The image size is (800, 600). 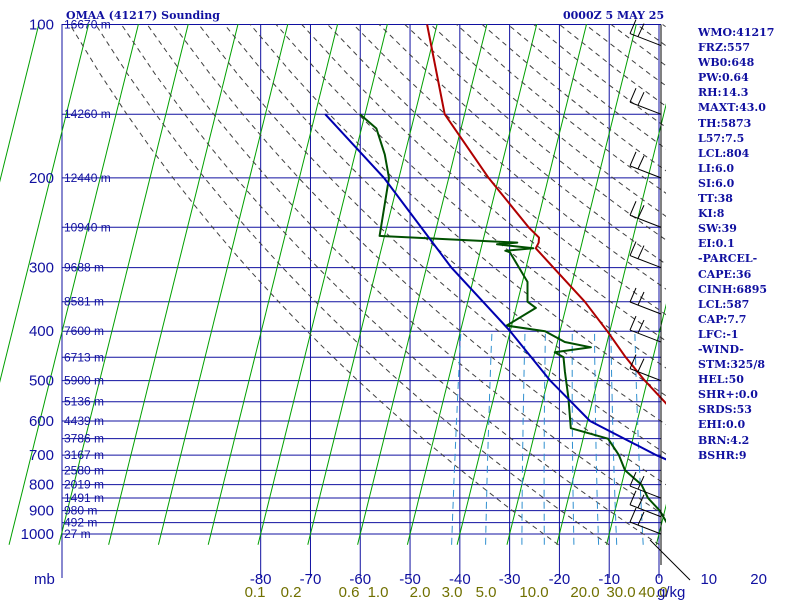 What do you see at coordinates (510, 579) in the screenshot?
I see `temperature-tick-label: -30` at bounding box center [510, 579].